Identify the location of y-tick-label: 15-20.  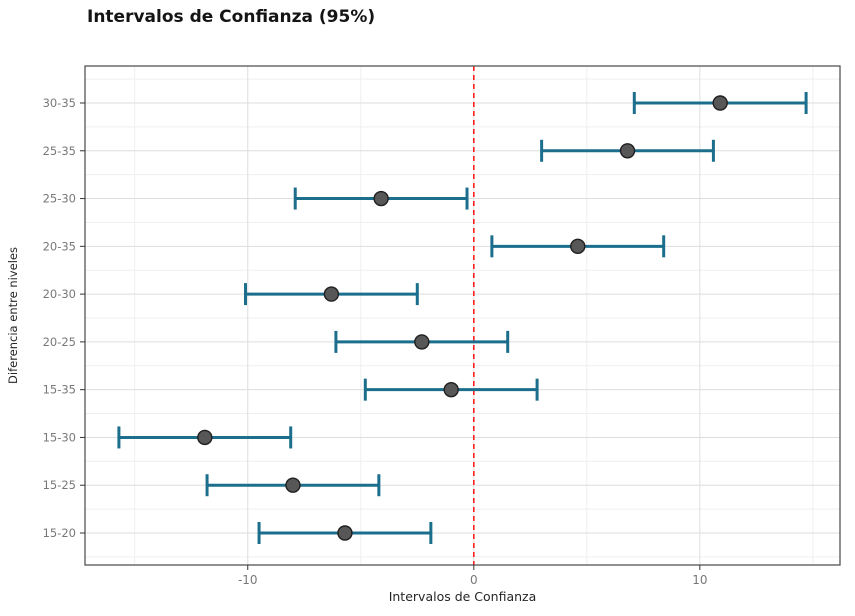
(59, 533).